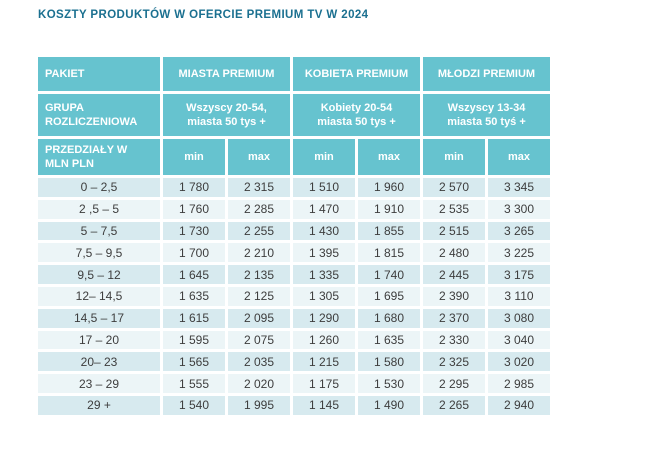  I want to click on value-cell: 3 080, so click(519, 318).